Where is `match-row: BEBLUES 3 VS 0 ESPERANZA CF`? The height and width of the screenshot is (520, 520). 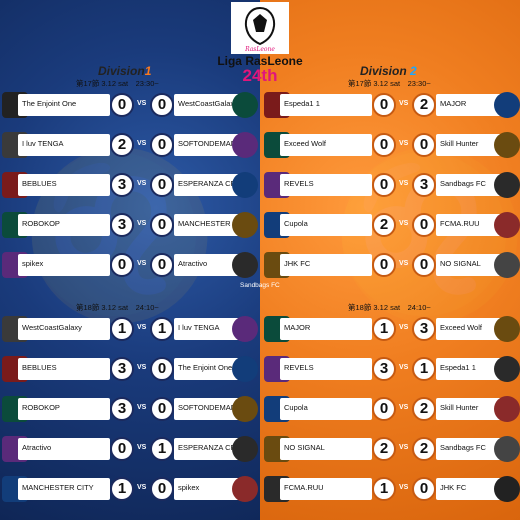 match-row: BEBLUES 3 VS 0 ESPERANZA CF is located at coordinates (129, 185).